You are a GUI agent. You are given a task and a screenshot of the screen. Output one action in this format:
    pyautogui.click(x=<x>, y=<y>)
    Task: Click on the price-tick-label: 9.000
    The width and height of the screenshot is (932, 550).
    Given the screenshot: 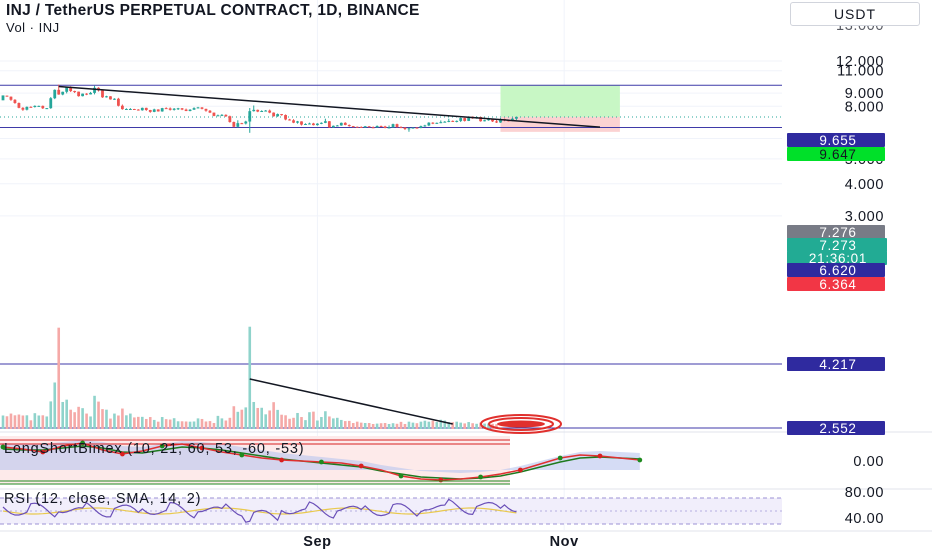 What is the action you would take?
    pyautogui.click(x=864, y=94)
    